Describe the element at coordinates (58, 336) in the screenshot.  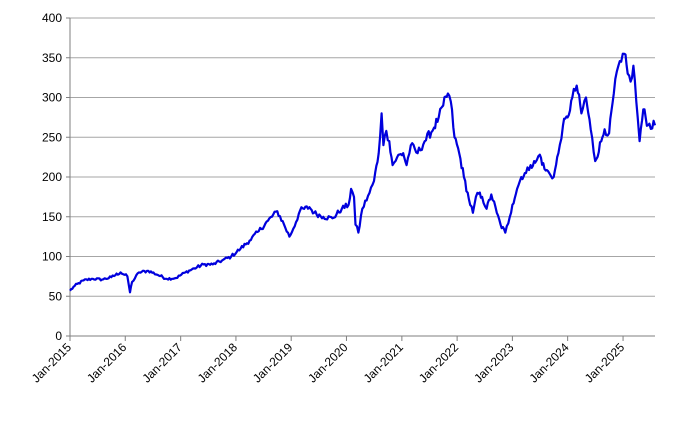
I see `y-tick-label: 0` at that location.